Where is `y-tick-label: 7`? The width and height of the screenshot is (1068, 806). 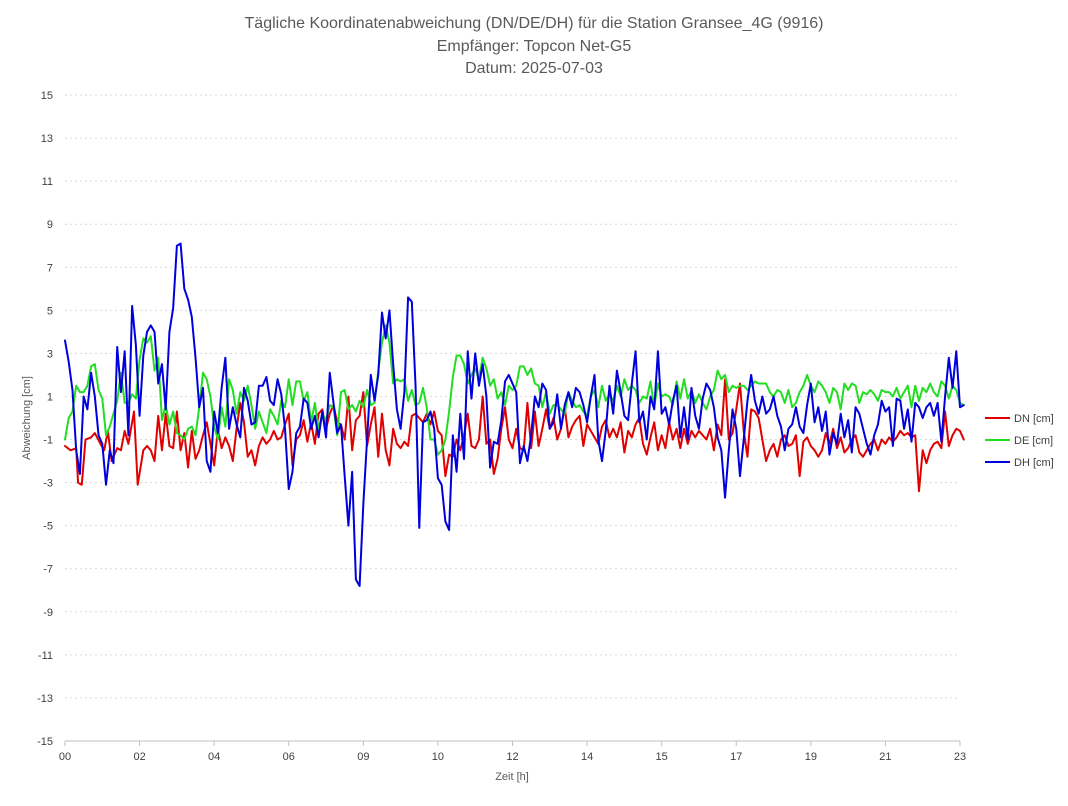 y-tick-label: 7 is located at coordinates (50, 268).